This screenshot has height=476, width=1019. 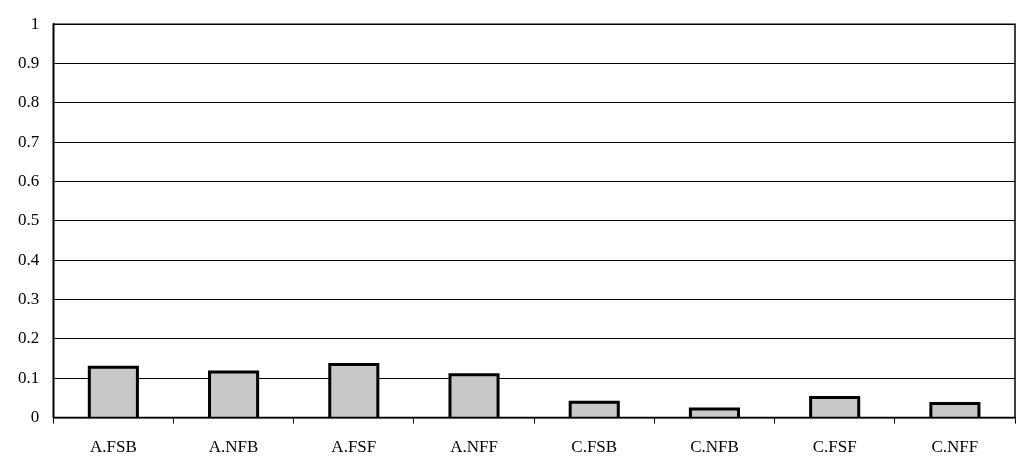 I want to click on x-tick-label: A.FSB, so click(x=113, y=447).